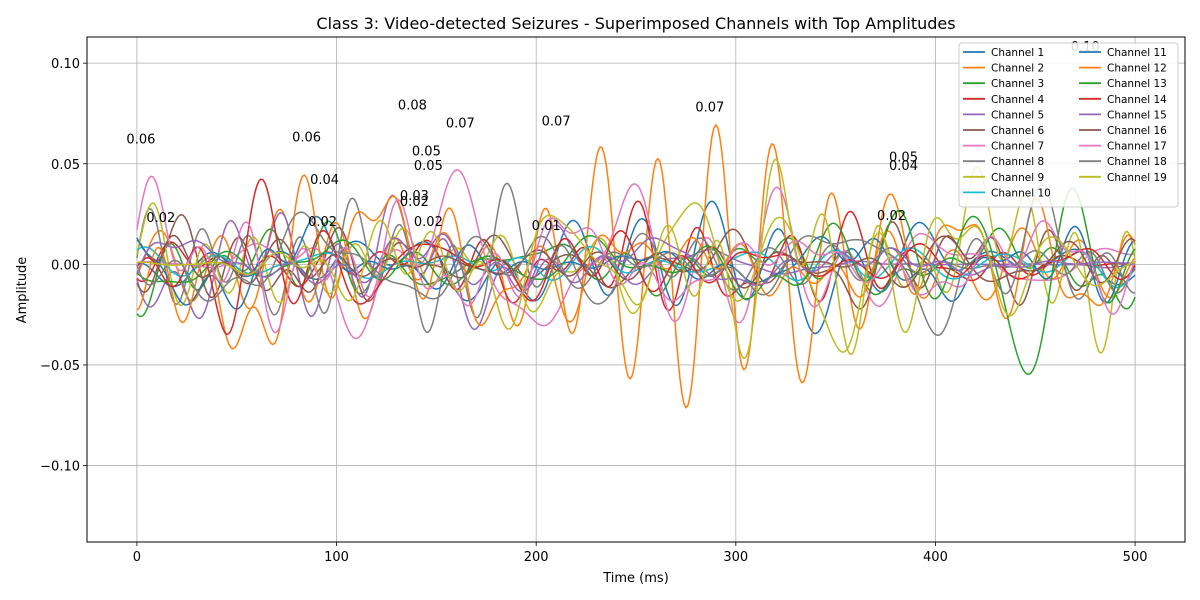 Image resolution: width=1200 pixels, height=600 pixels. Describe the element at coordinates (137, 557) in the screenshot. I see `x-tick-label: 0` at that location.